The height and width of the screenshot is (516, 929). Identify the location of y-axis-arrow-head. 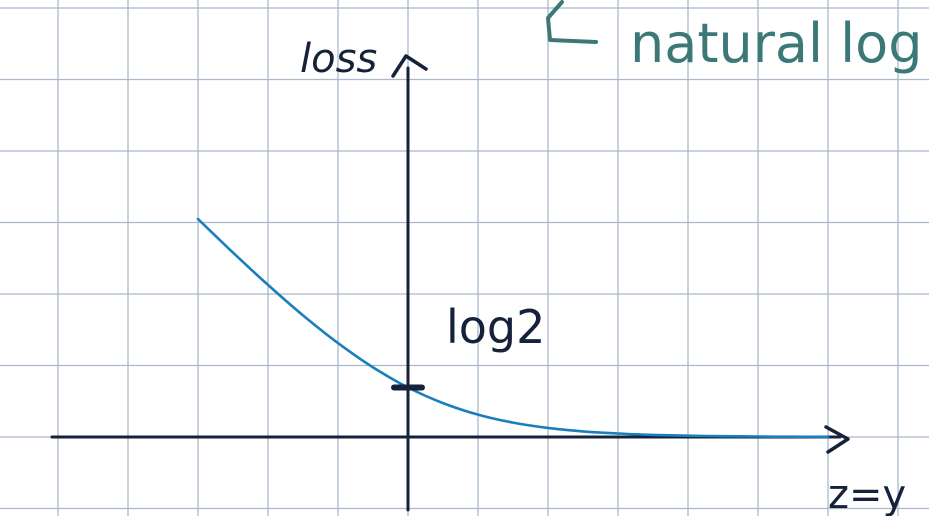
(409, 66).